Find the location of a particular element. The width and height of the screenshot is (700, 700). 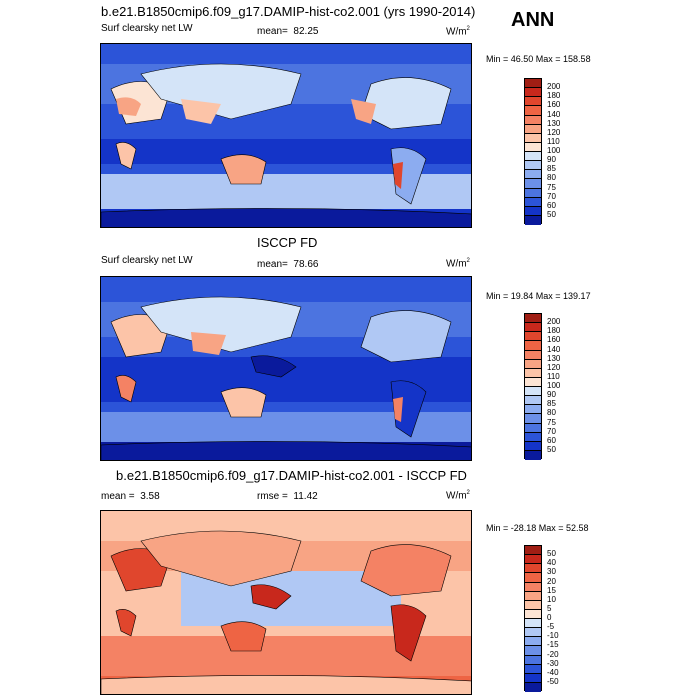

colorbar-tick-label: 110 is located at coordinates (553, 376).